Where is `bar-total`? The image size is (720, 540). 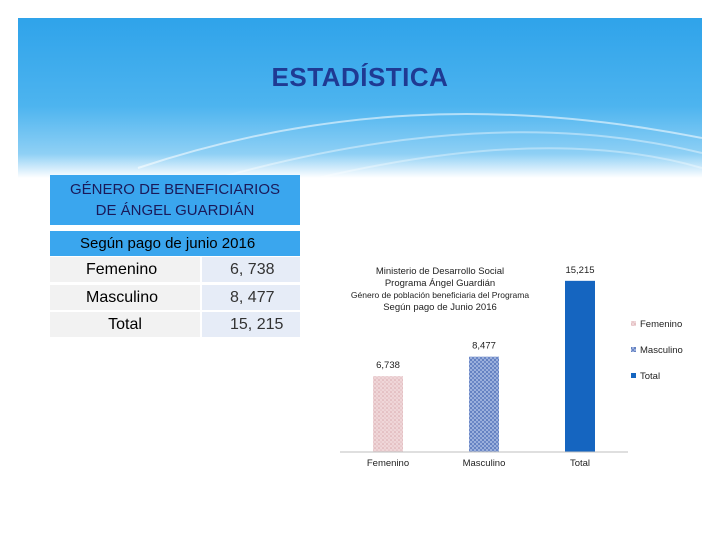 bar-total is located at coordinates (580, 366).